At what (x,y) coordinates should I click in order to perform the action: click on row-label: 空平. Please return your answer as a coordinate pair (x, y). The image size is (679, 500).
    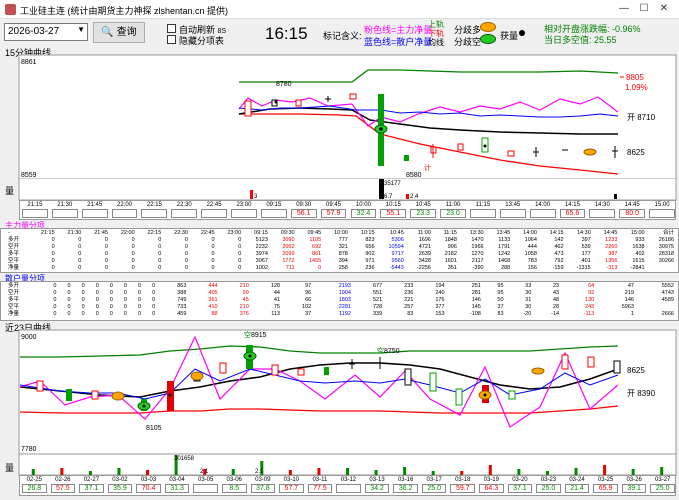
    Looking at the image, I should click on (14, 307).